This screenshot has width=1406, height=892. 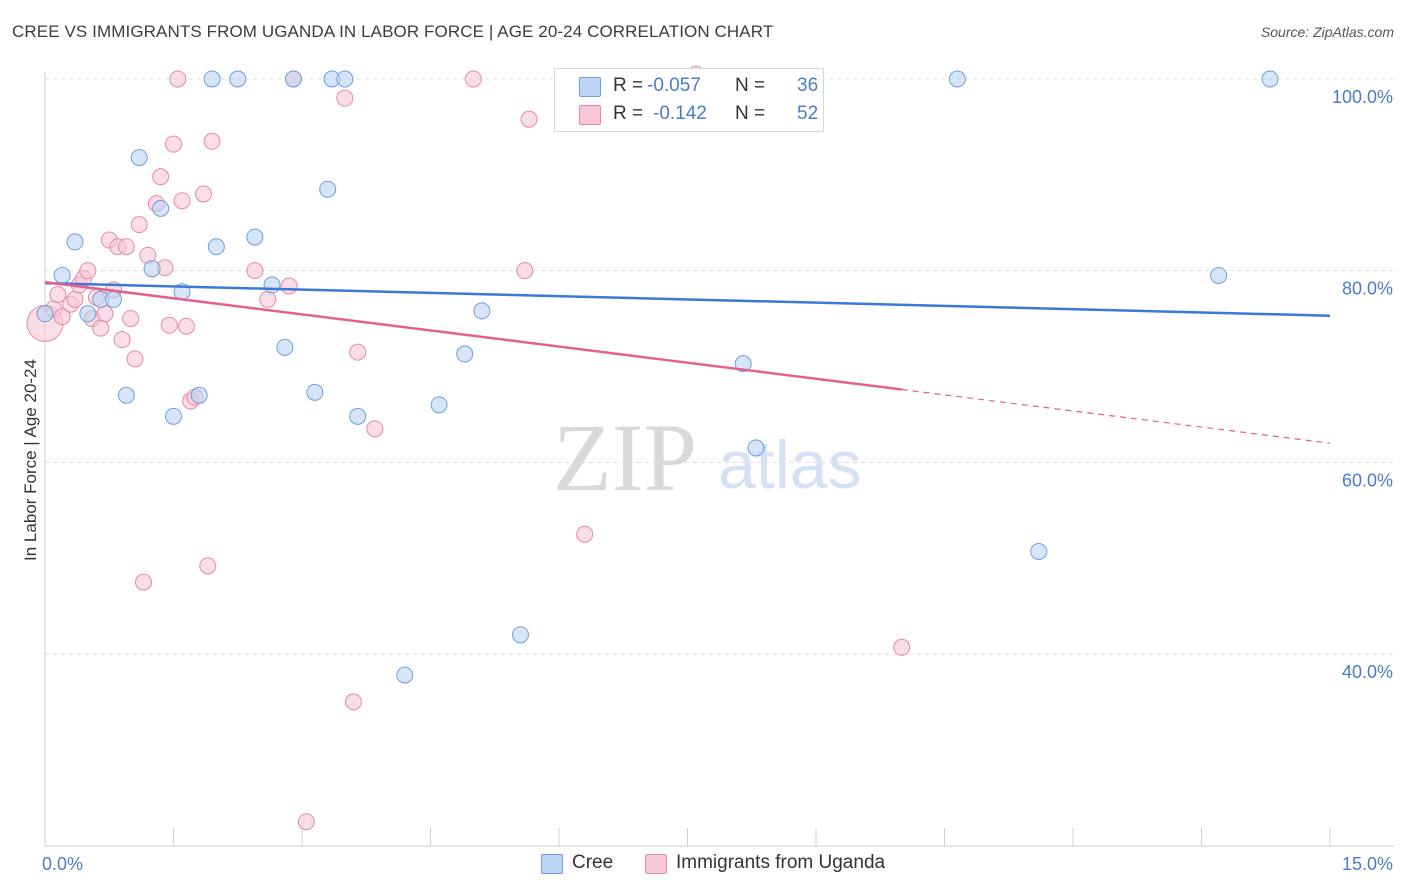 What do you see at coordinates (1367, 289) in the screenshot?
I see `y-tick-label: 80.0%` at bounding box center [1367, 289].